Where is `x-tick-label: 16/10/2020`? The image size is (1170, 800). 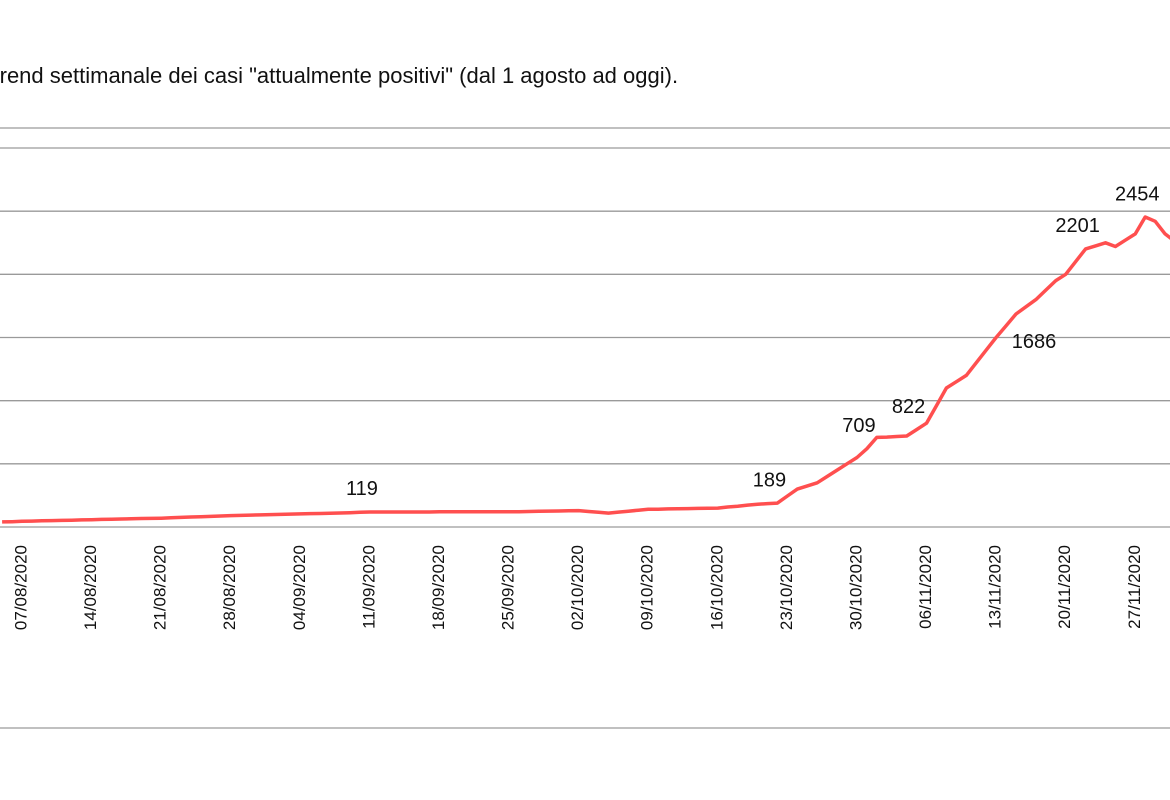 x-tick-label: 16/10/2020 is located at coordinates (716, 587).